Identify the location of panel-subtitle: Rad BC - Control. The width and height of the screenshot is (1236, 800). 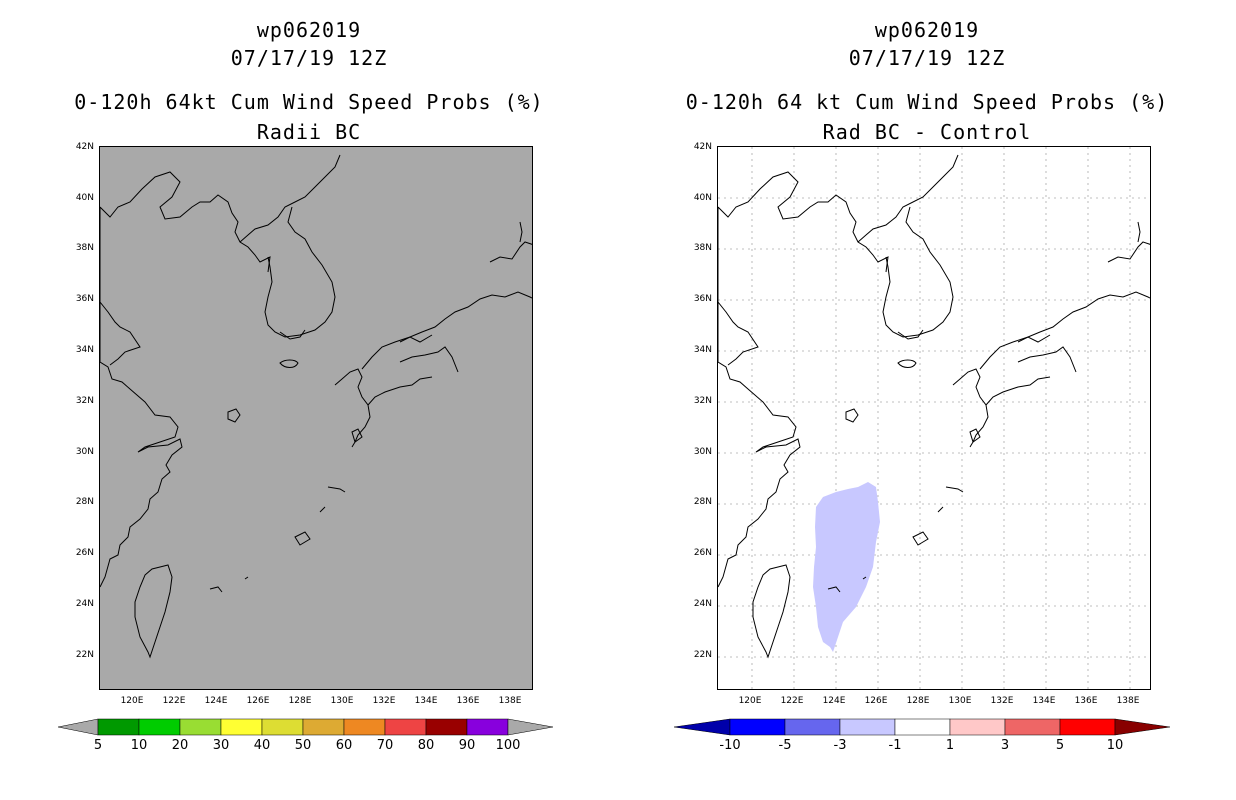
(927, 132).